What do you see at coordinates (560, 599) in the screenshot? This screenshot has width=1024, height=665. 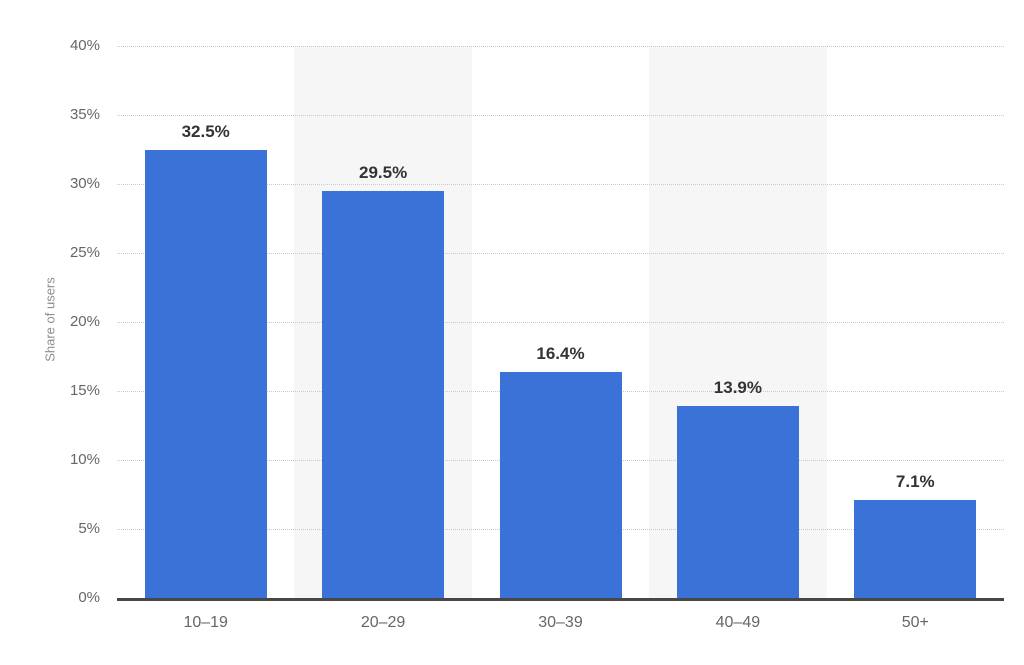 I see `x-axis-line` at bounding box center [560, 599].